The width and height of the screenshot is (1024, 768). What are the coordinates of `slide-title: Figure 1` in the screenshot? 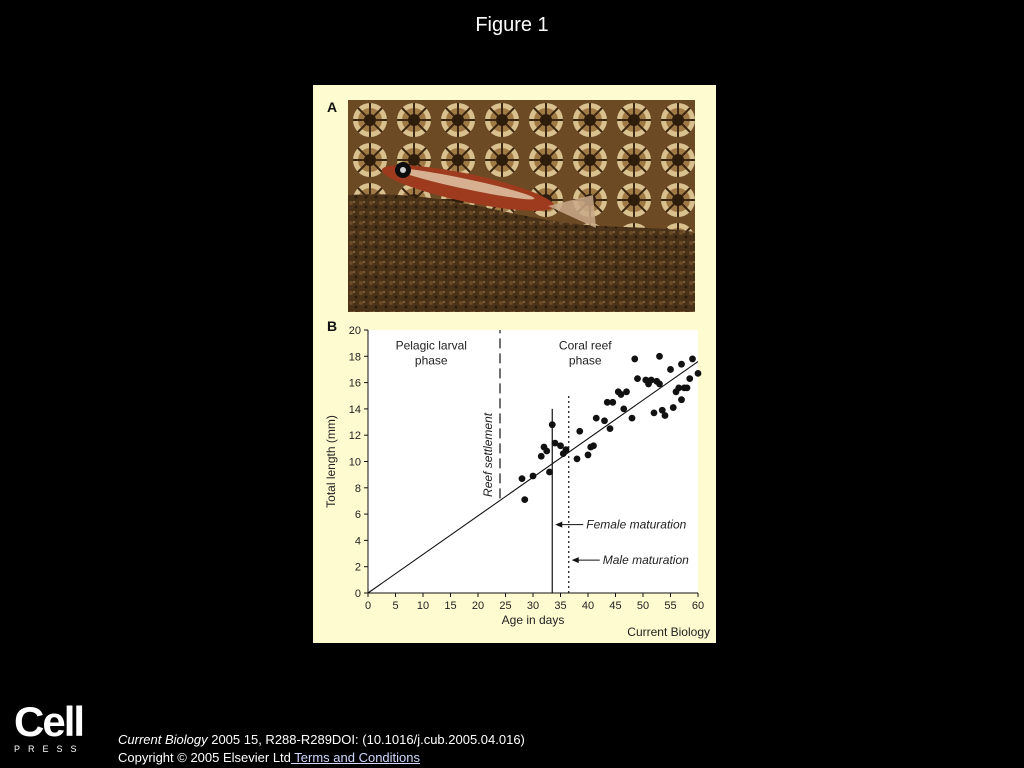 It's located at (512, 25).